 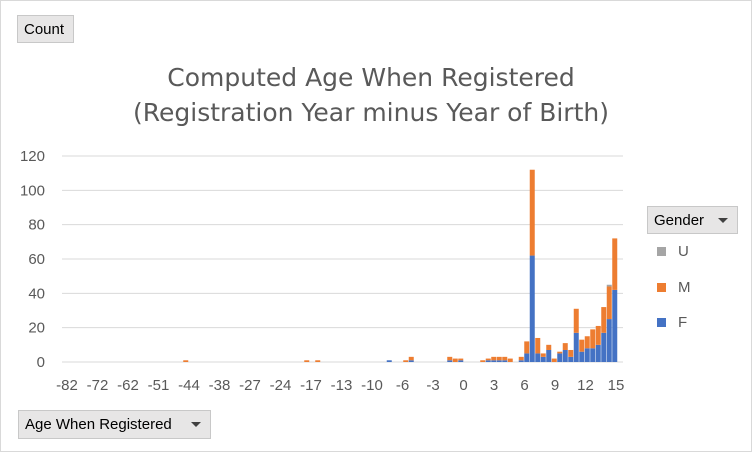 I want to click on y-tick-label: 0, so click(x=41, y=362).